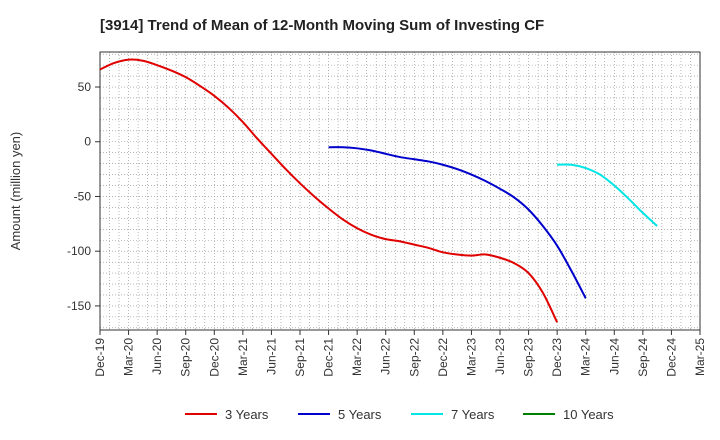 The width and height of the screenshot is (720, 440). Describe the element at coordinates (87, 142) in the screenshot. I see `y-tick-label: 0` at that location.